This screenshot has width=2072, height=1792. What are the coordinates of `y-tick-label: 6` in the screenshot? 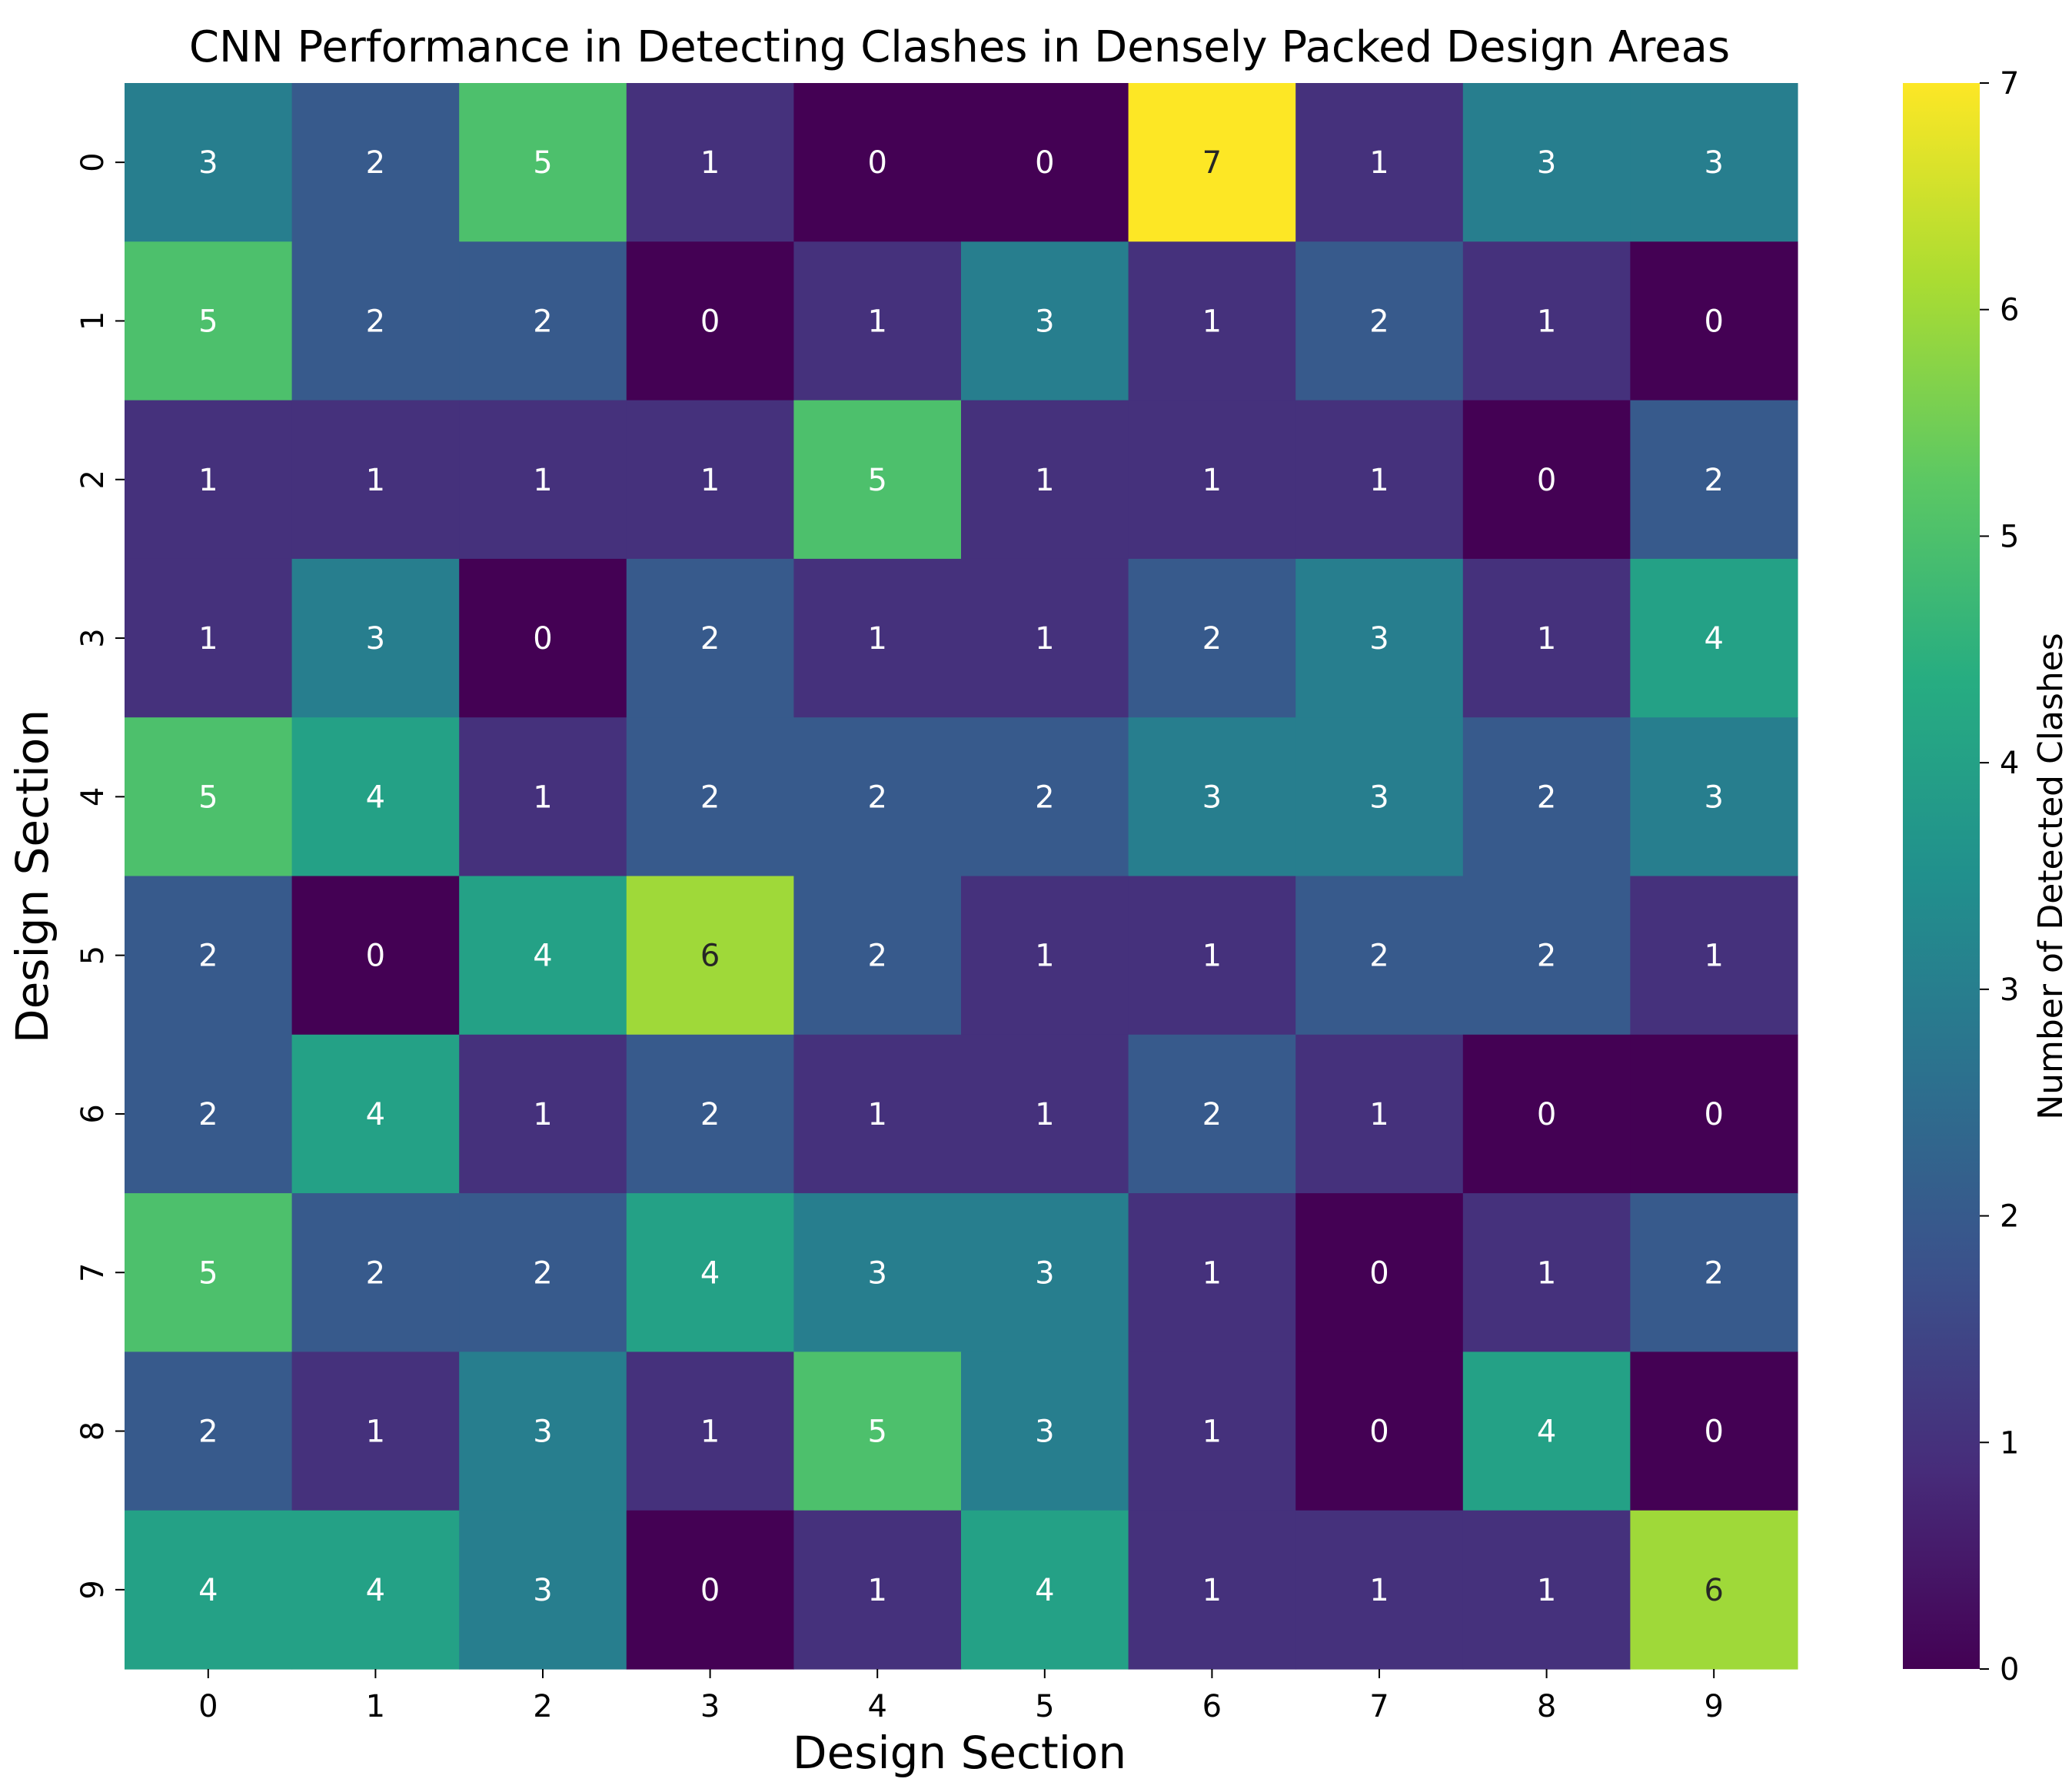 It's located at (93, 1113).